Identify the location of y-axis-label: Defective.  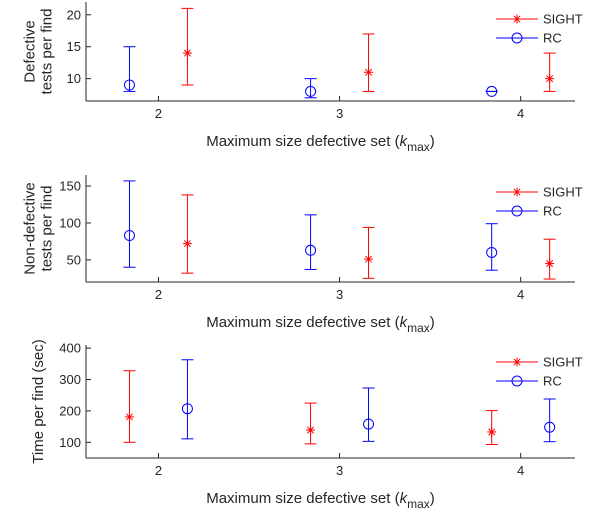
(30, 51).